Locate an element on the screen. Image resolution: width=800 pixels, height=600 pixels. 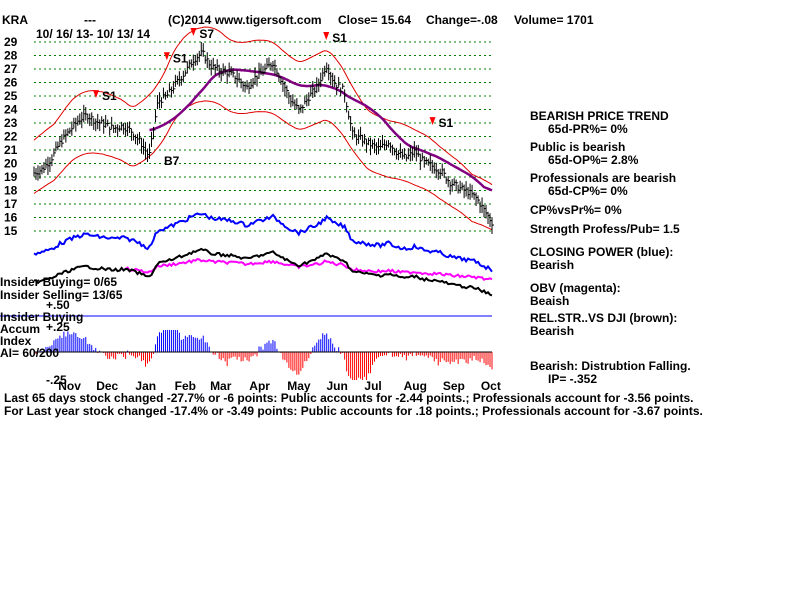
header-symbol: KRA is located at coordinates (15, 20).